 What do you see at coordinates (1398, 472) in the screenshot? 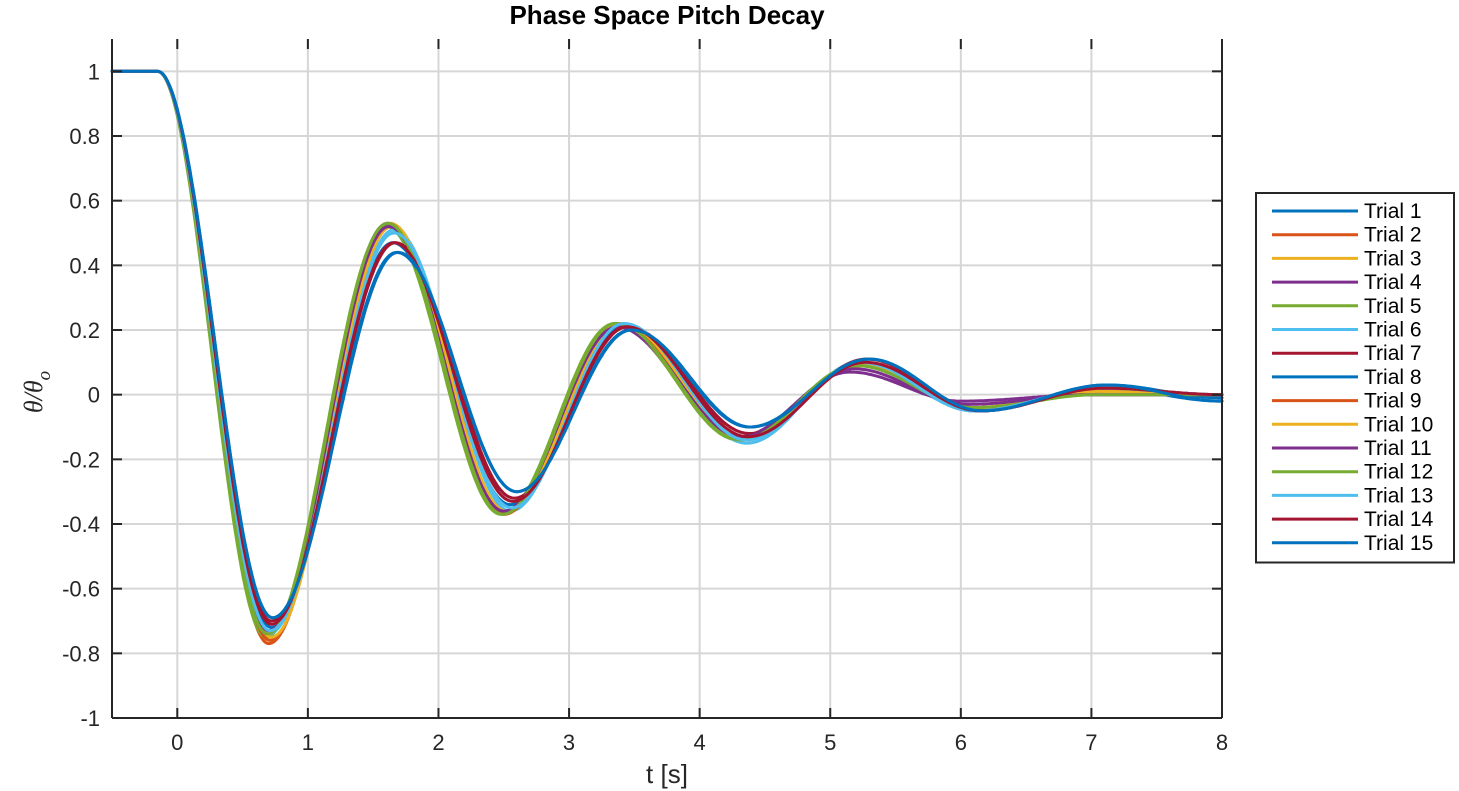
I see `legend-label: Trial 12` at bounding box center [1398, 472].